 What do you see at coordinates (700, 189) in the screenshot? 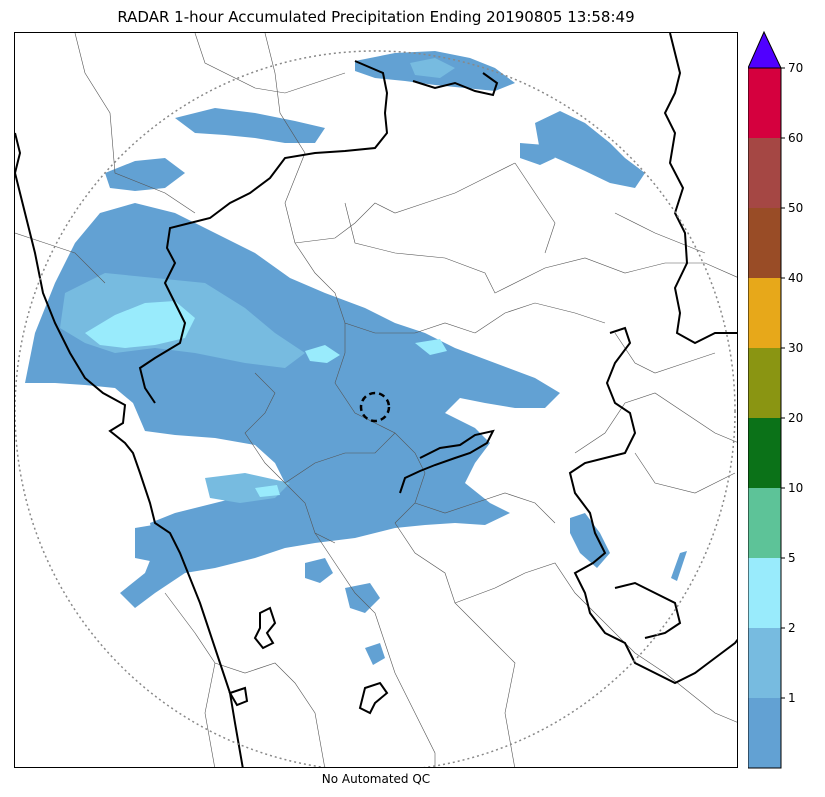
I see `state-border-northeast` at bounding box center [700, 189].